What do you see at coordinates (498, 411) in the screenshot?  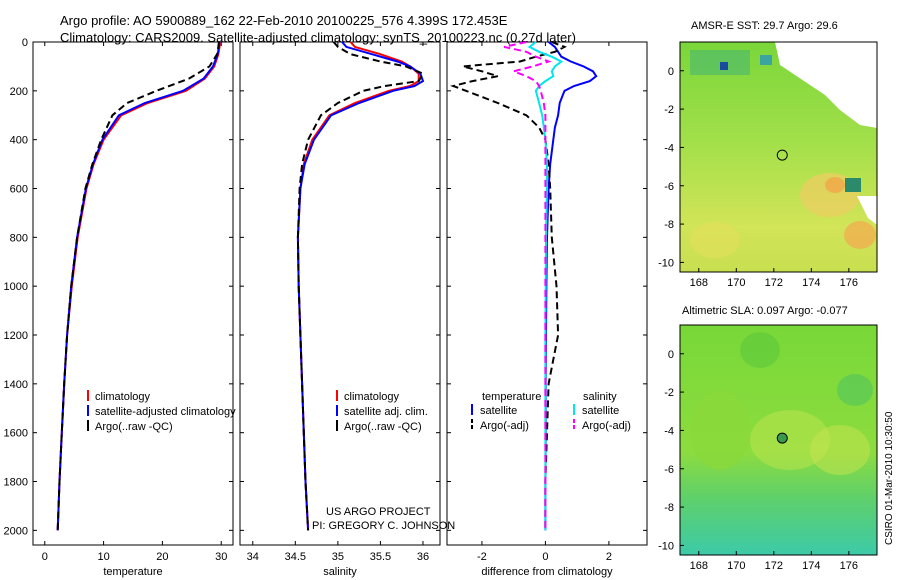 I see `diff-legend-temp-satellite-label: satellite` at bounding box center [498, 411].